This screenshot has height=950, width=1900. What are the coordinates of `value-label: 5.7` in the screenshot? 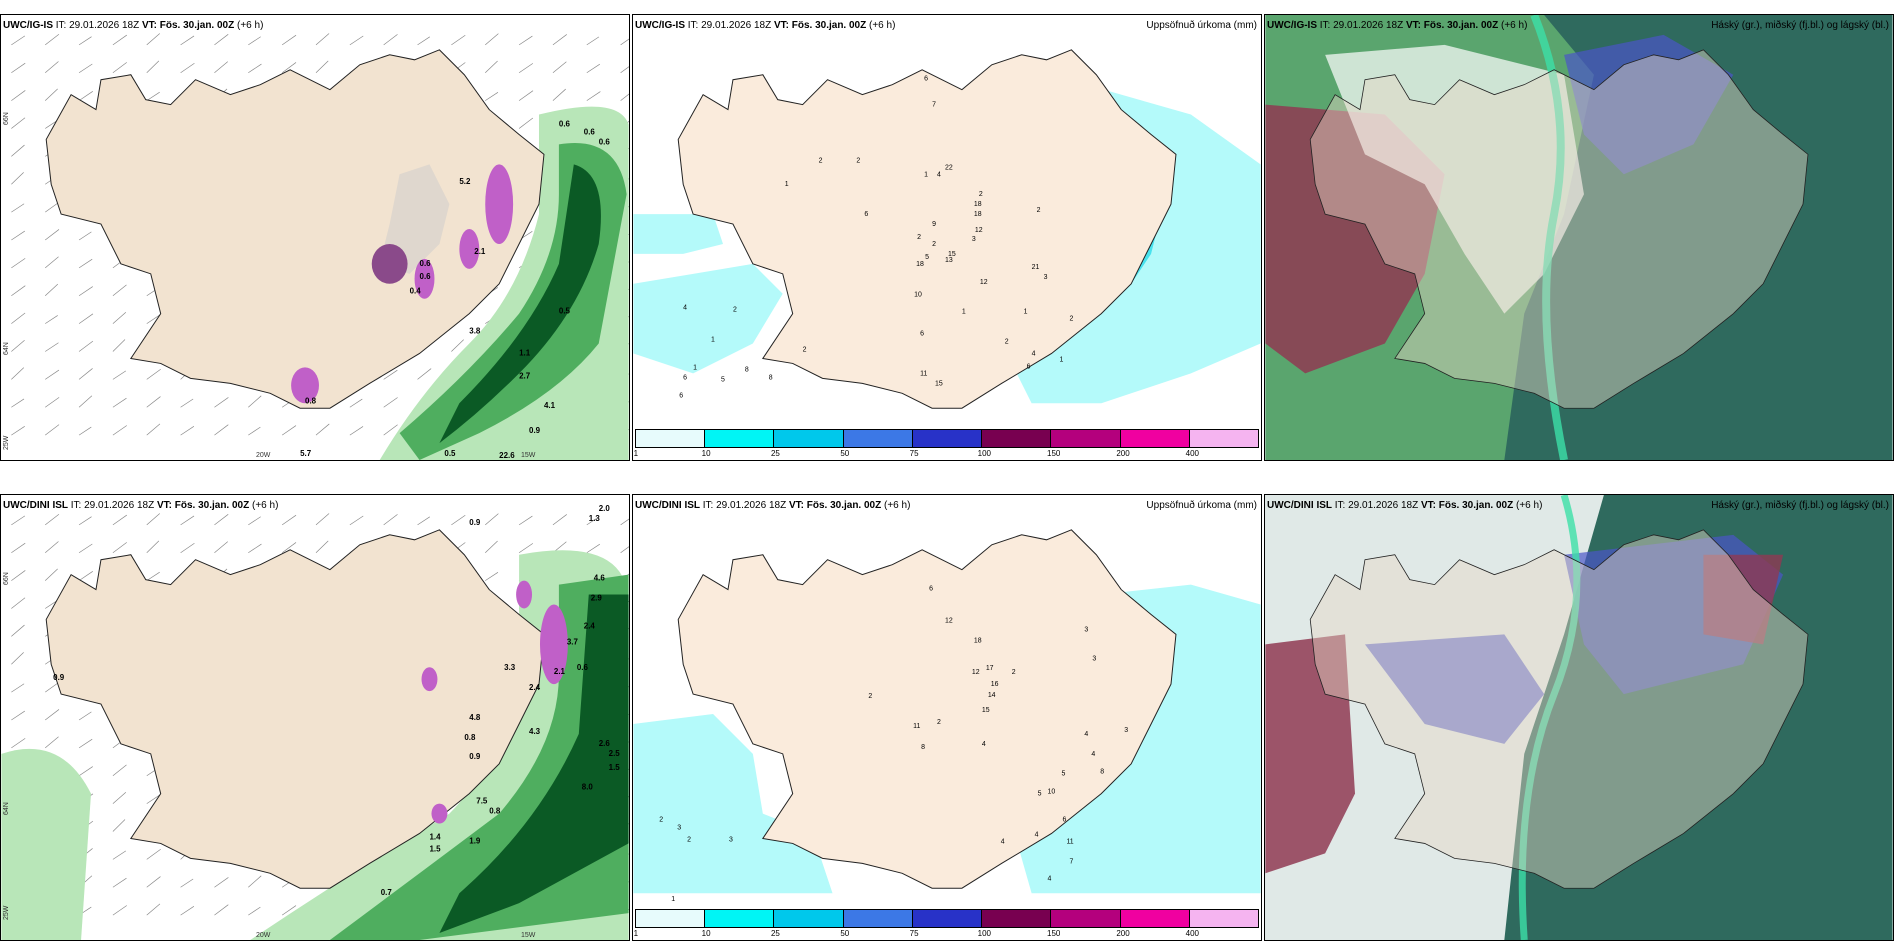 It's located at (306, 453).